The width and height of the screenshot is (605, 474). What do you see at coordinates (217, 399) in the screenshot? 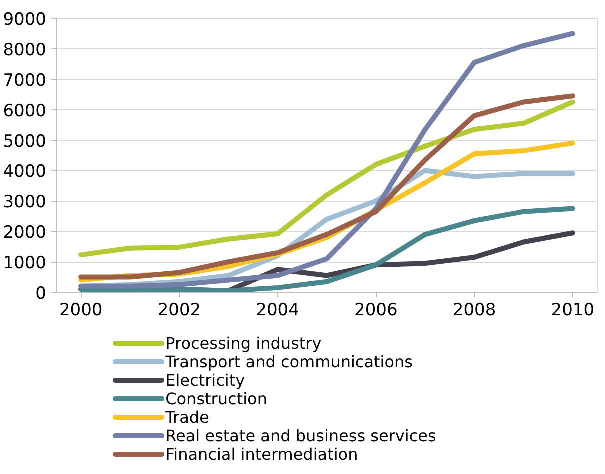
I see `legend-label: Construction` at bounding box center [217, 399].